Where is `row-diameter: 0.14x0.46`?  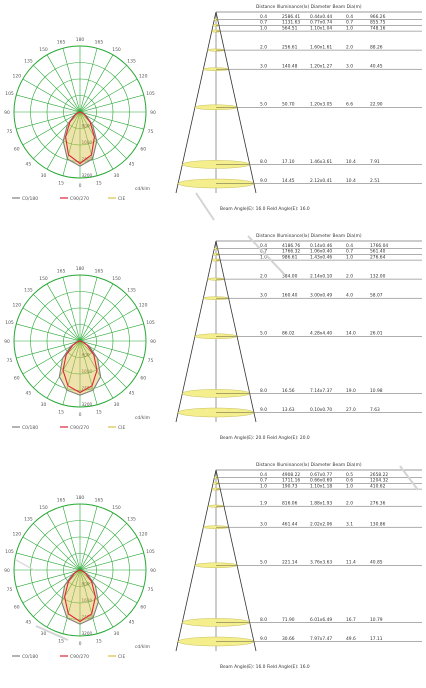
row-diameter: 0.14x0.46 is located at coordinates (321, 246).